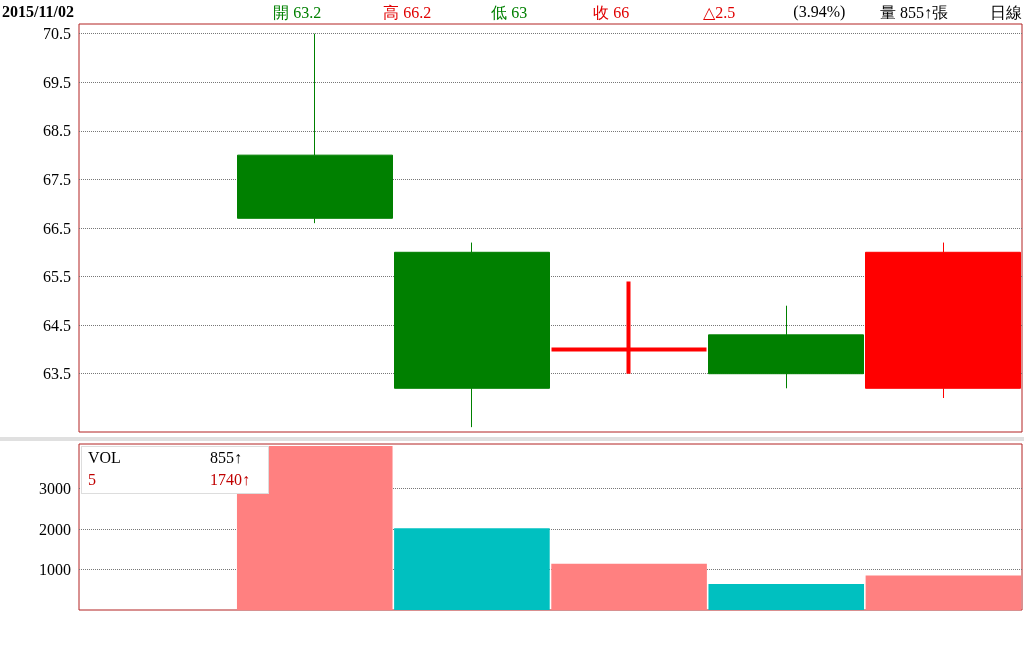 The width and height of the screenshot is (1024, 662). Describe the element at coordinates (230, 480) in the screenshot. I see `annotation: 1740↑` at that location.